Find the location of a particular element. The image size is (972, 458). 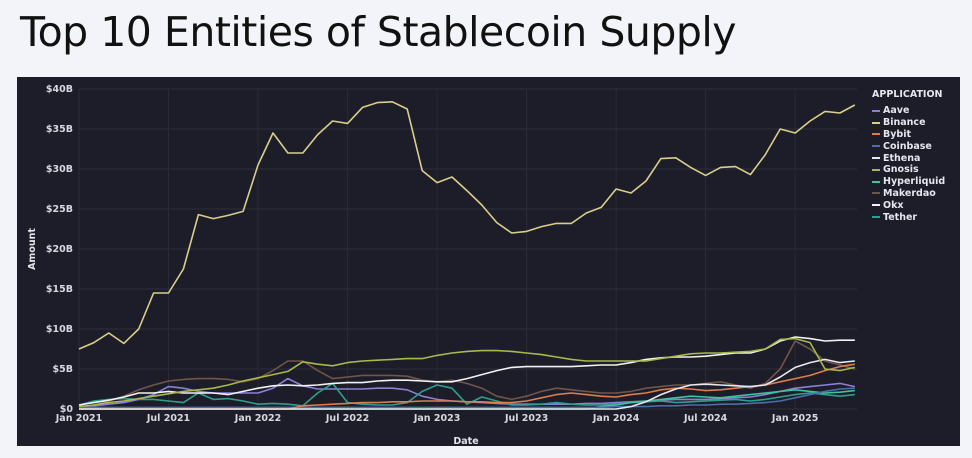

y-tick-label: $0 is located at coordinates (67, 409).